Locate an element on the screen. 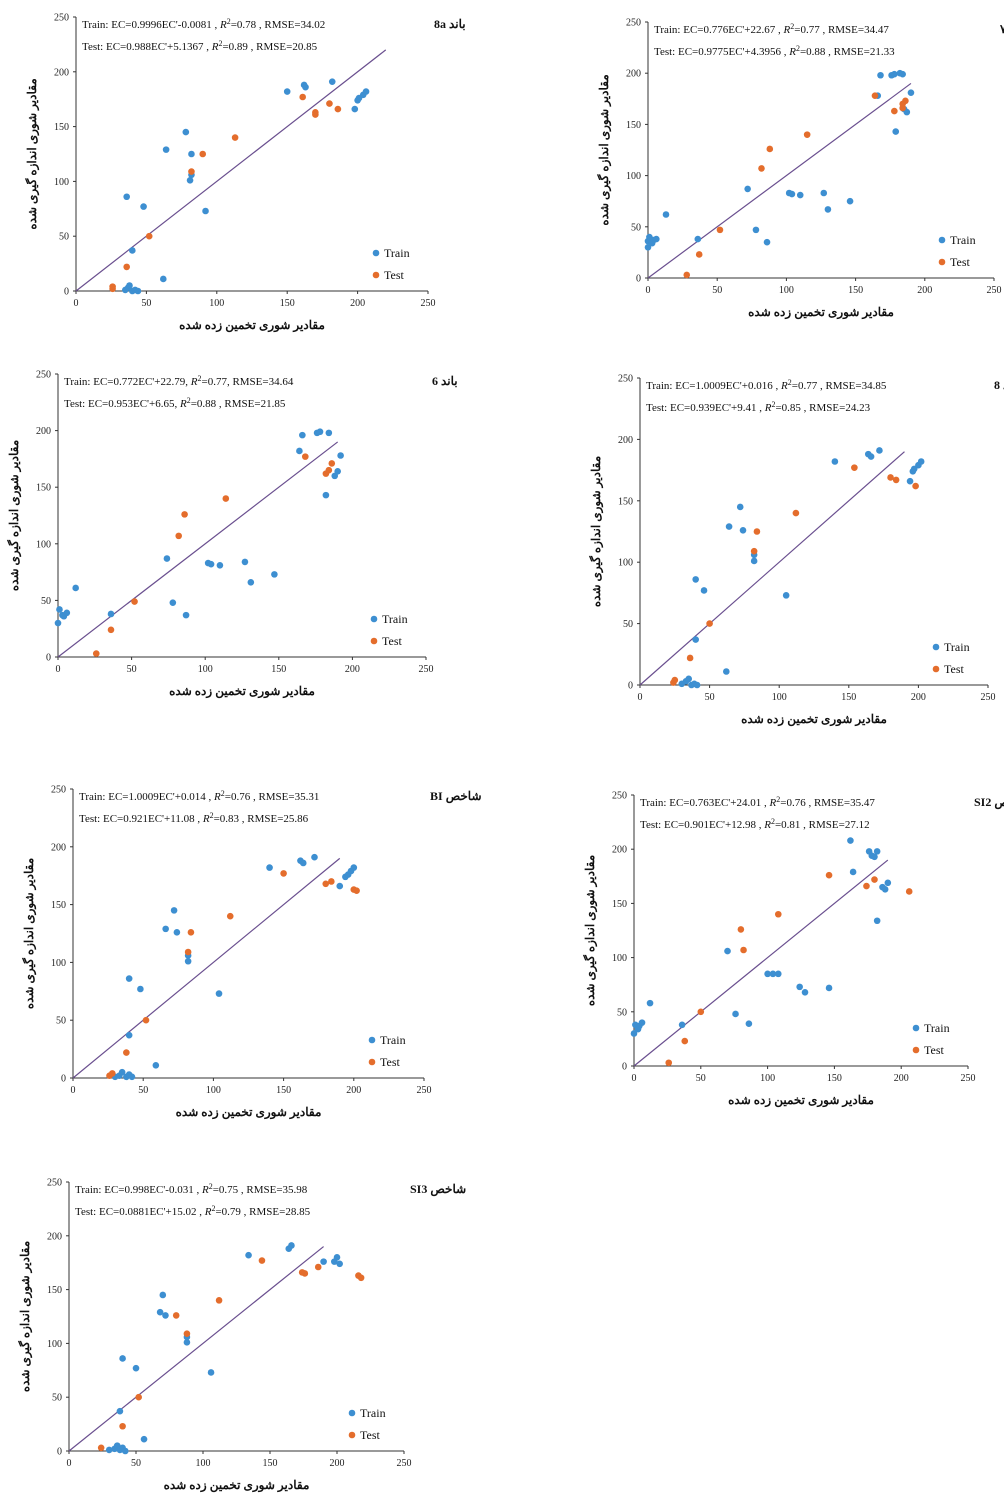  fit-line is located at coordinates (206, 968).